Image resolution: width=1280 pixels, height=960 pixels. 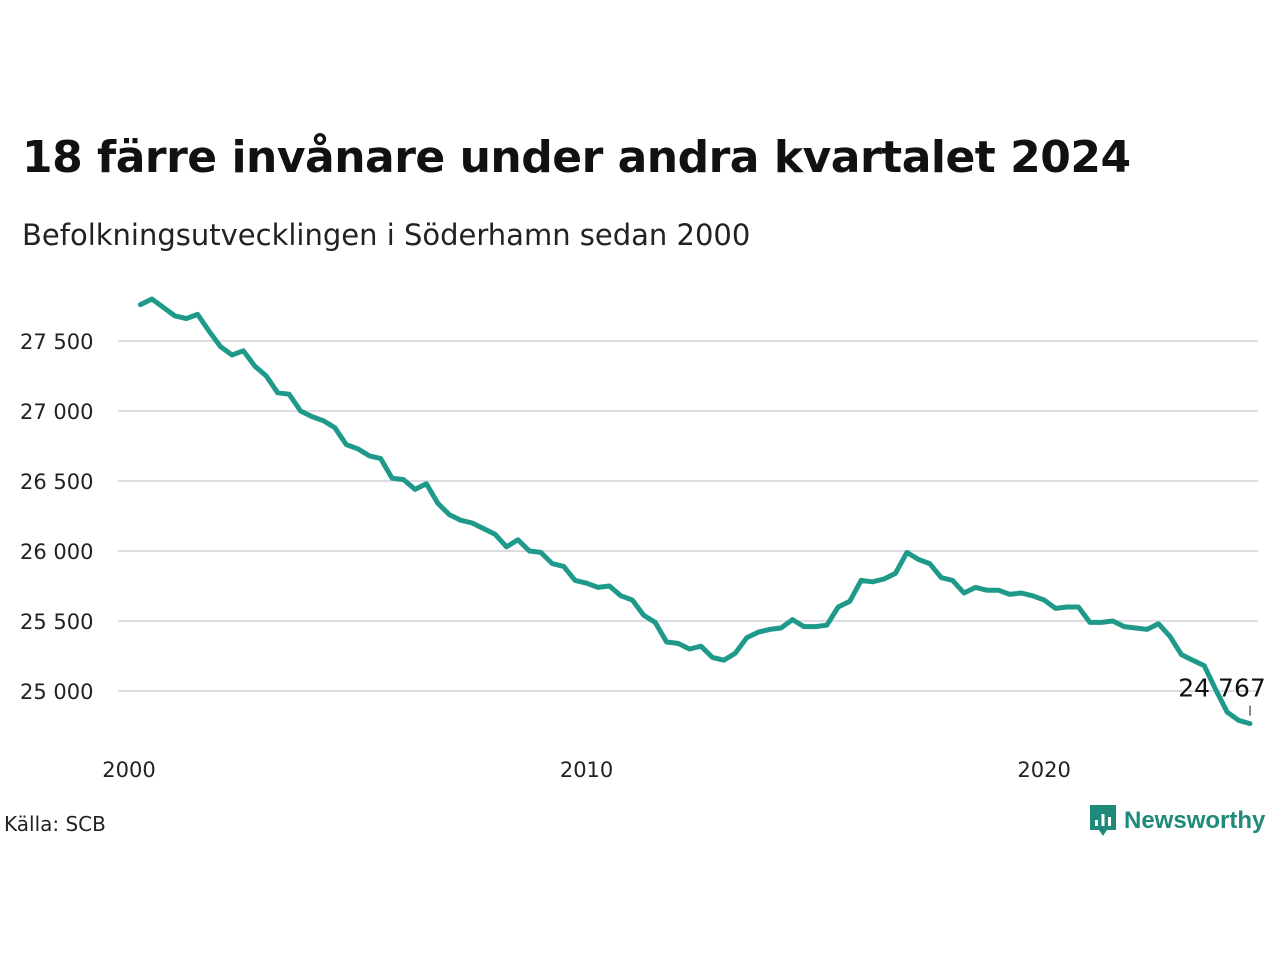 I want to click on brand-name: Newsworthy, so click(x=1195, y=820).